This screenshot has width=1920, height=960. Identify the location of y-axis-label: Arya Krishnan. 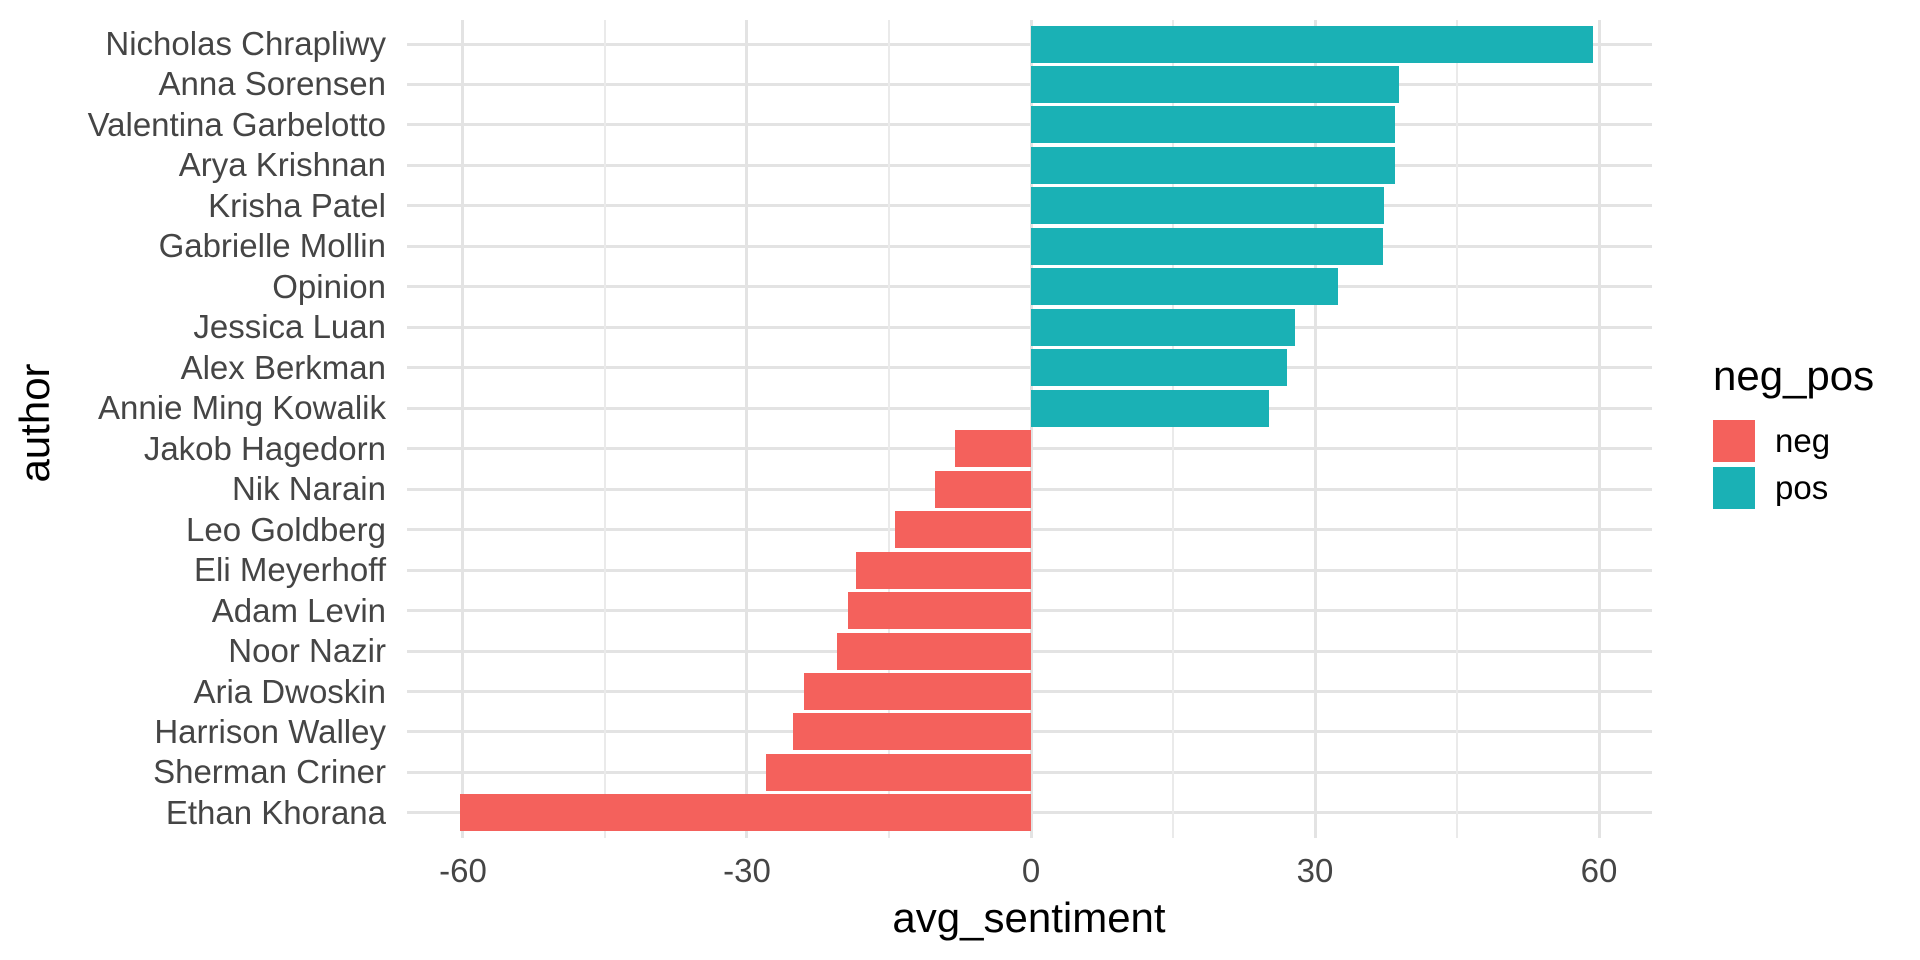
(282, 165).